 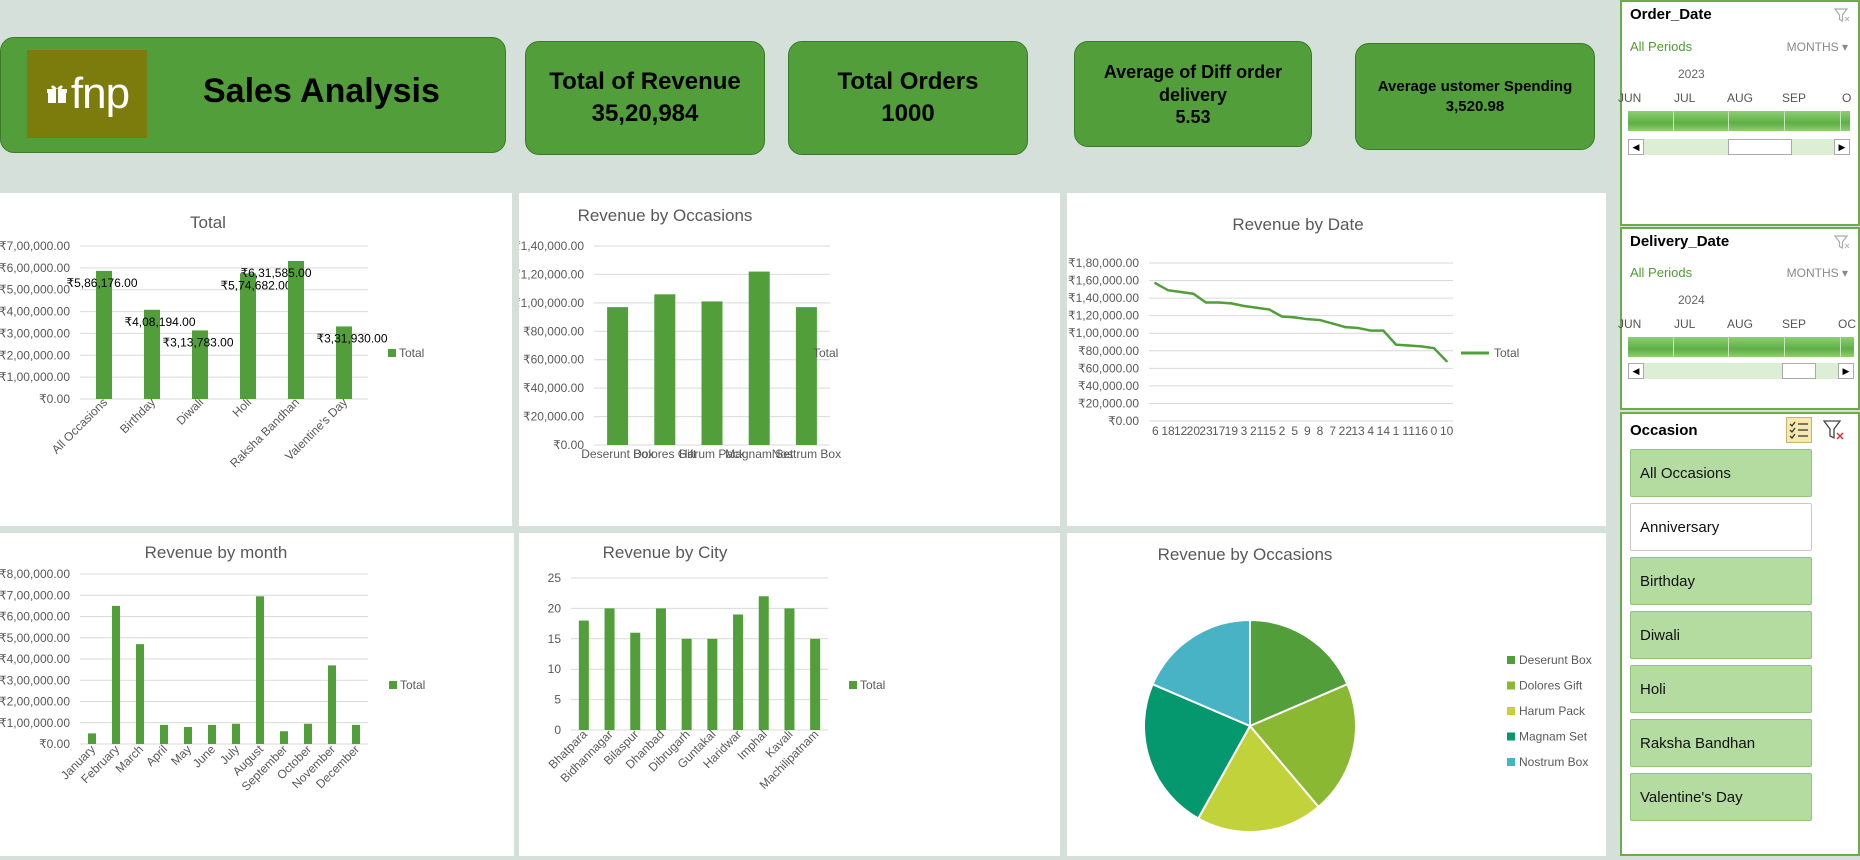 What do you see at coordinates (1680, 527) in the screenshot?
I see `slicer-item-label: Anniversary` at bounding box center [1680, 527].